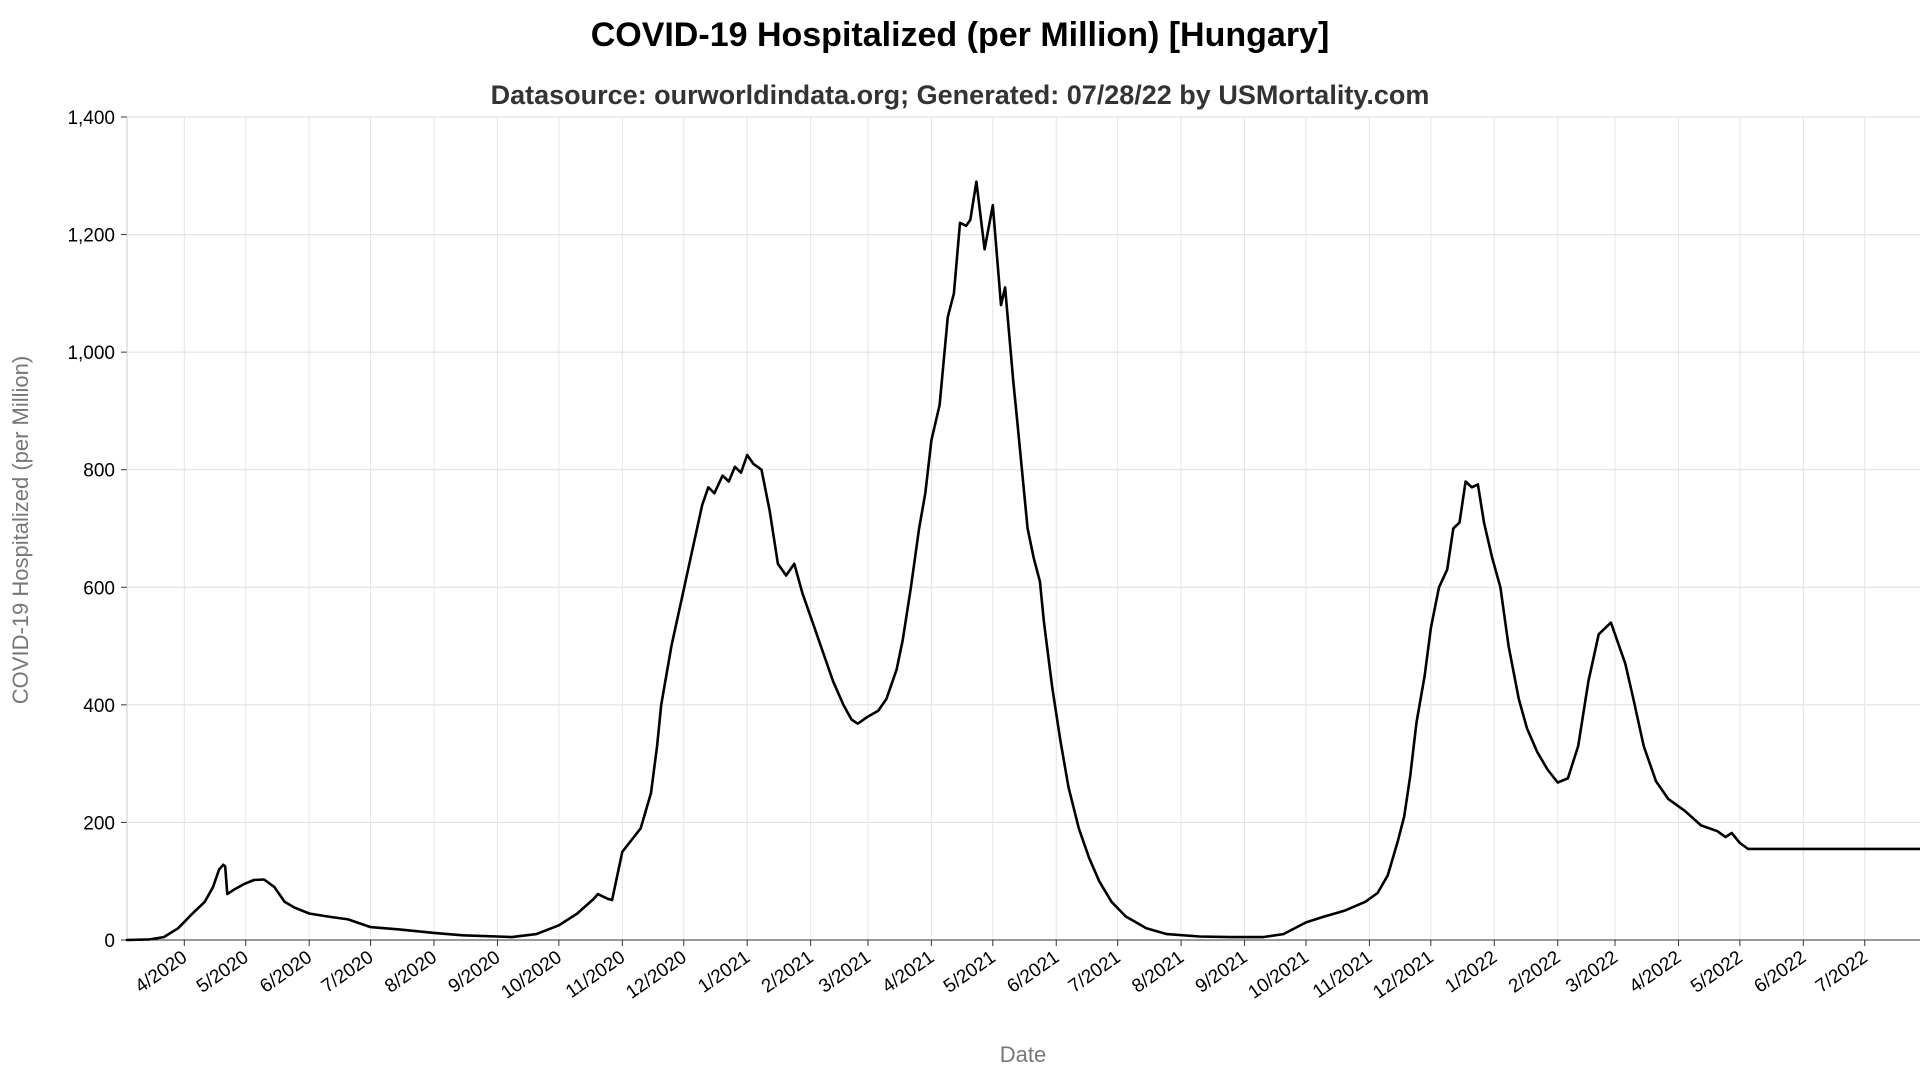 This screenshot has width=1920, height=1080. I want to click on x-tick-label: 5/2020, so click(223, 972).